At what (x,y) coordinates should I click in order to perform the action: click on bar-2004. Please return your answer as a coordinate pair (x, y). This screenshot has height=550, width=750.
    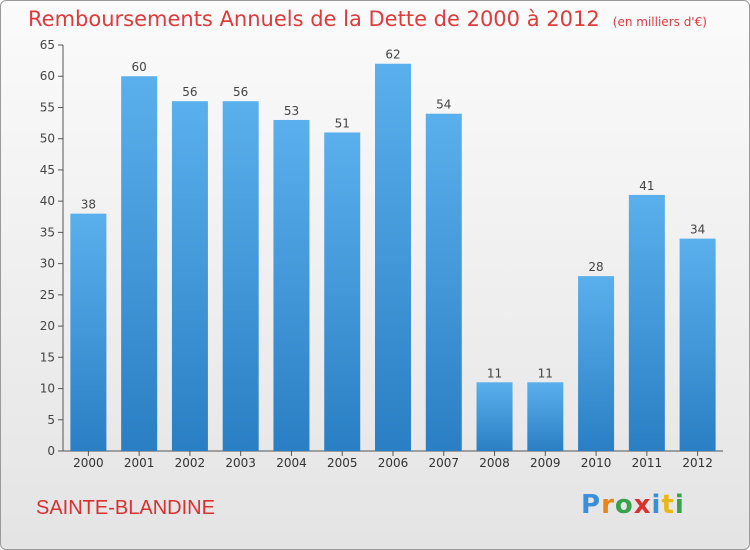
    Looking at the image, I should click on (291, 285).